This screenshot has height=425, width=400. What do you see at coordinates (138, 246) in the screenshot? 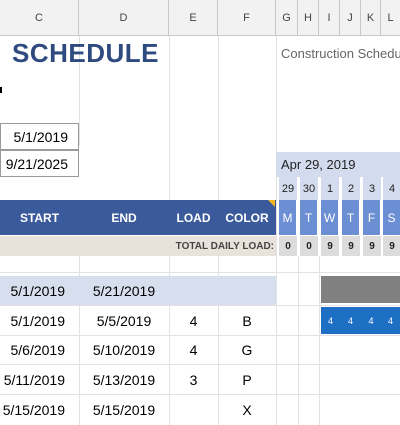
I see `total-load-row` at bounding box center [138, 246].